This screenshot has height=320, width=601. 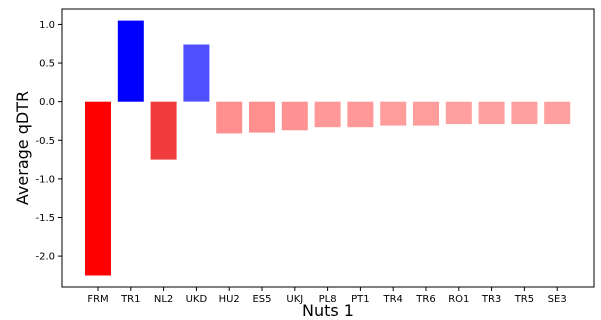 I want to click on x-tick-label: ES5, so click(x=261, y=299).